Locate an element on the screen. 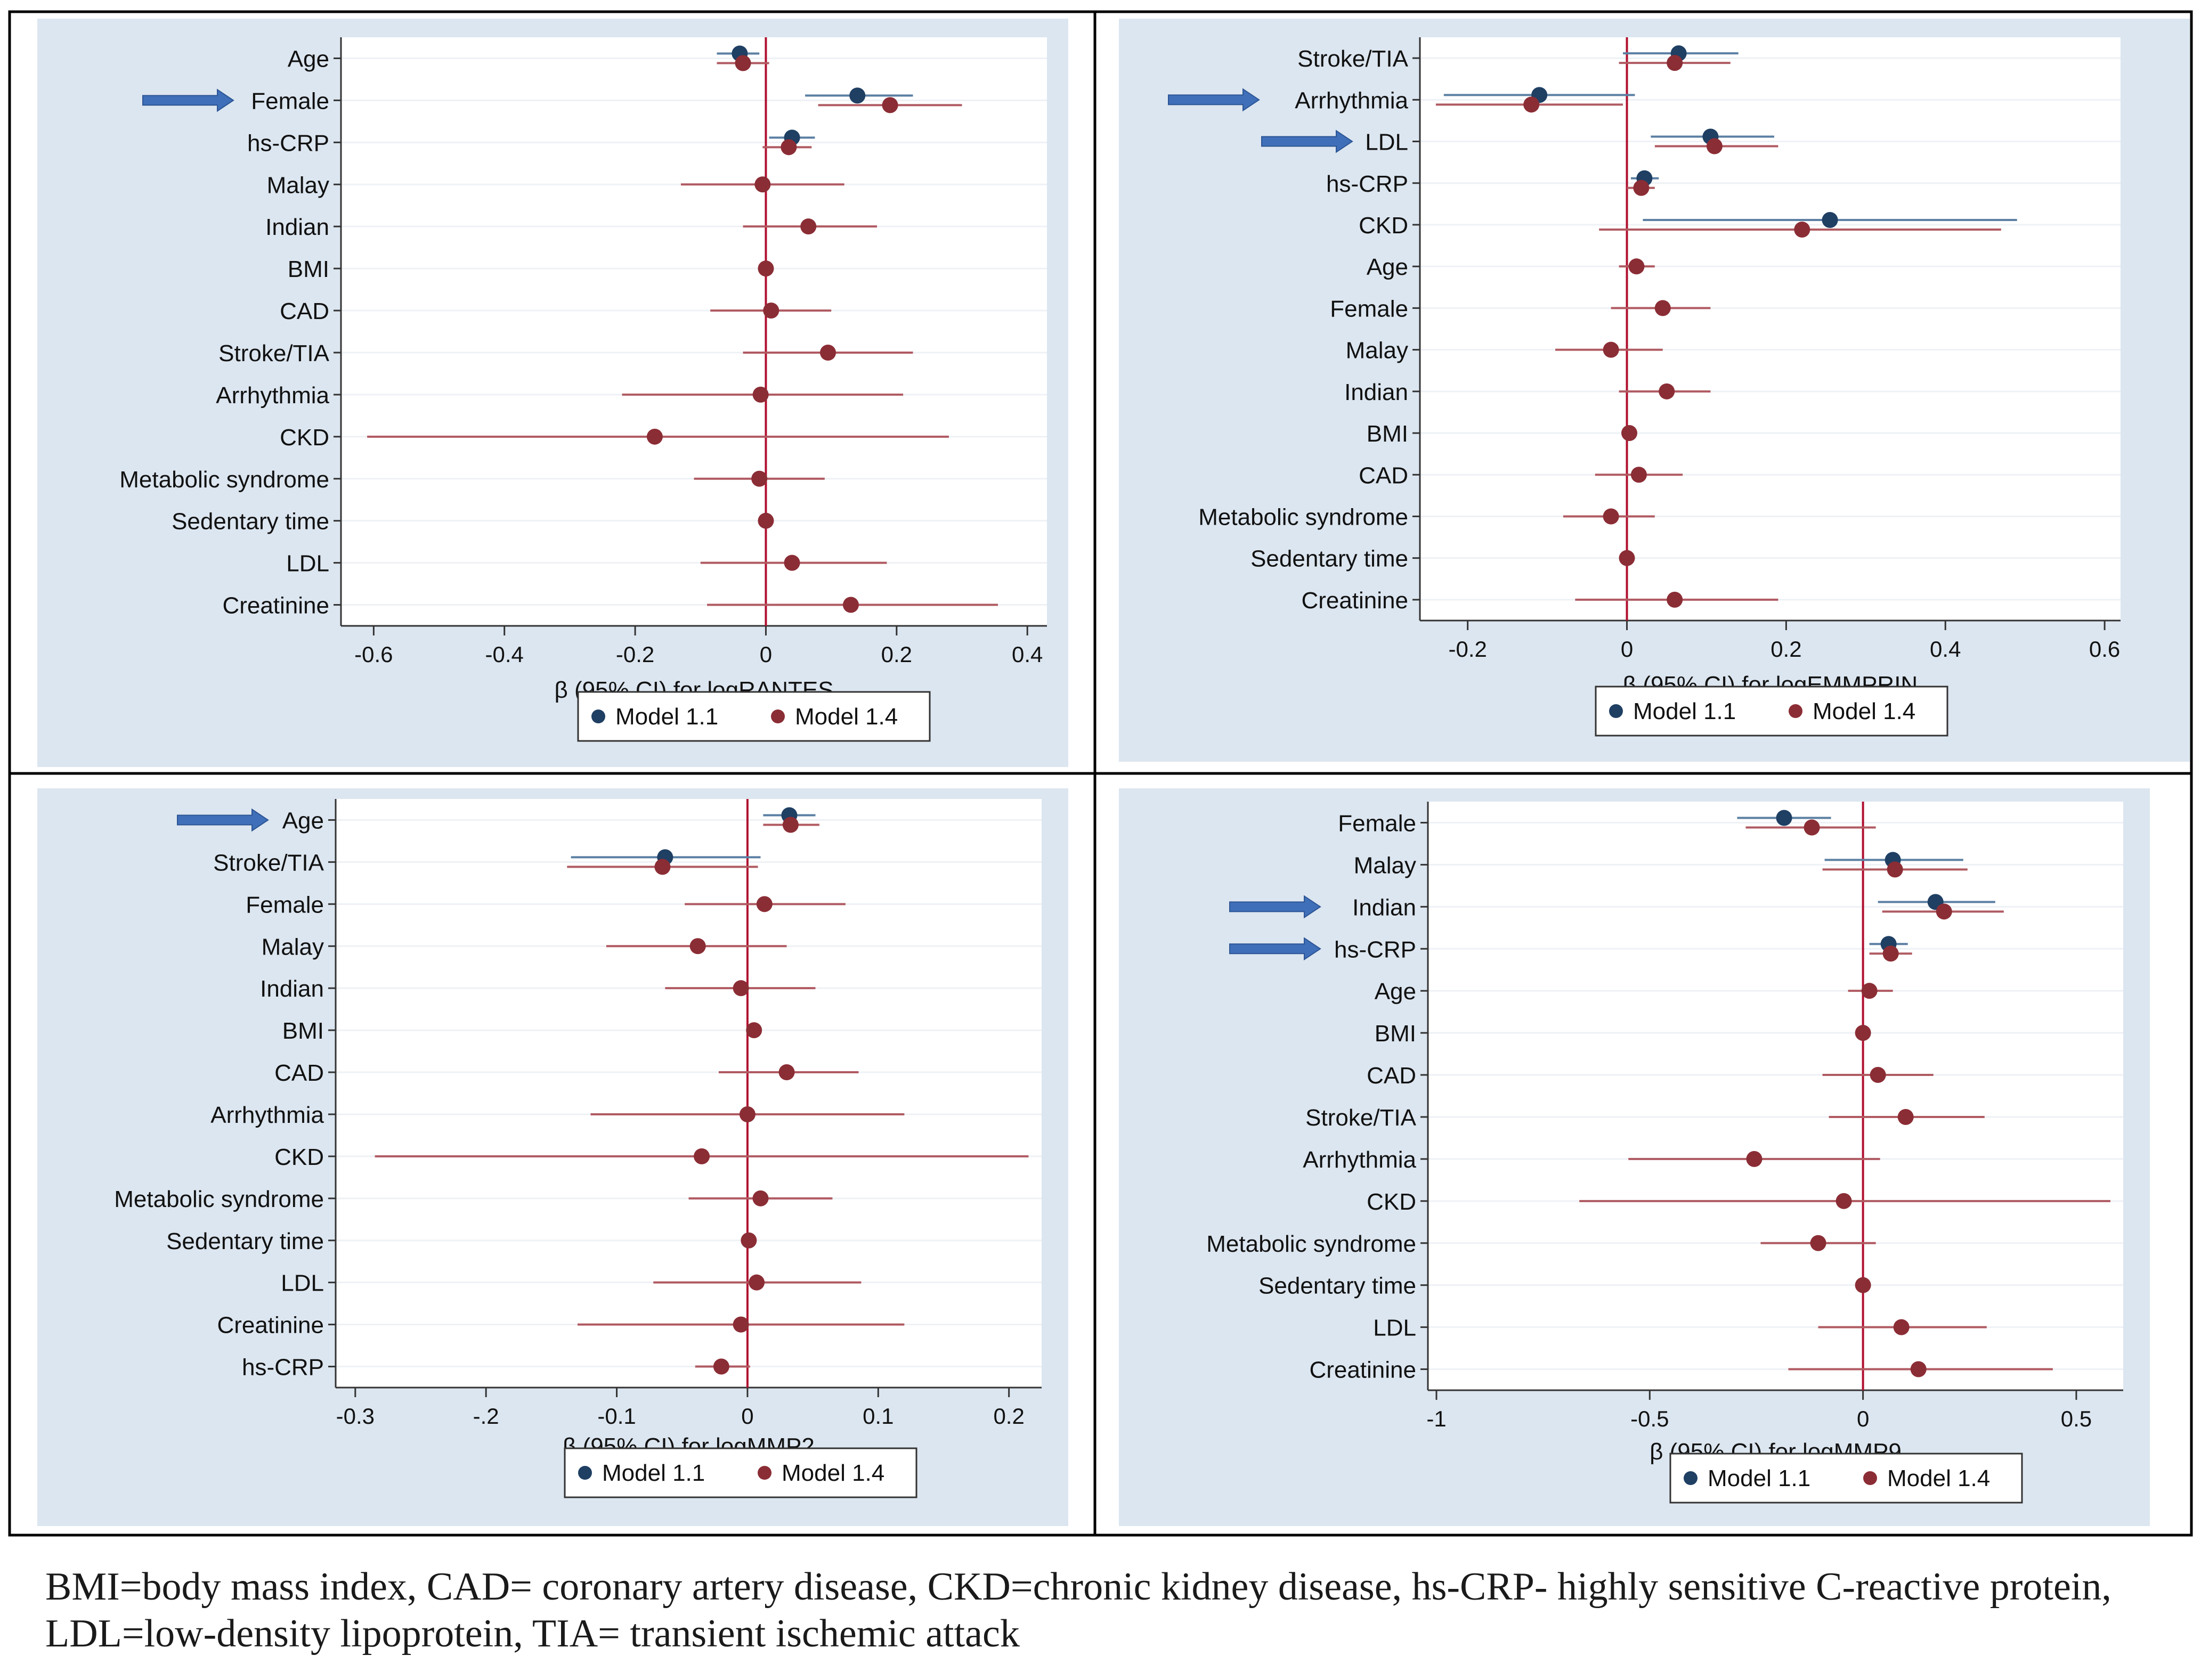 The image size is (2201, 1680). x-tick-label: -0.2 is located at coordinates (1467, 649).